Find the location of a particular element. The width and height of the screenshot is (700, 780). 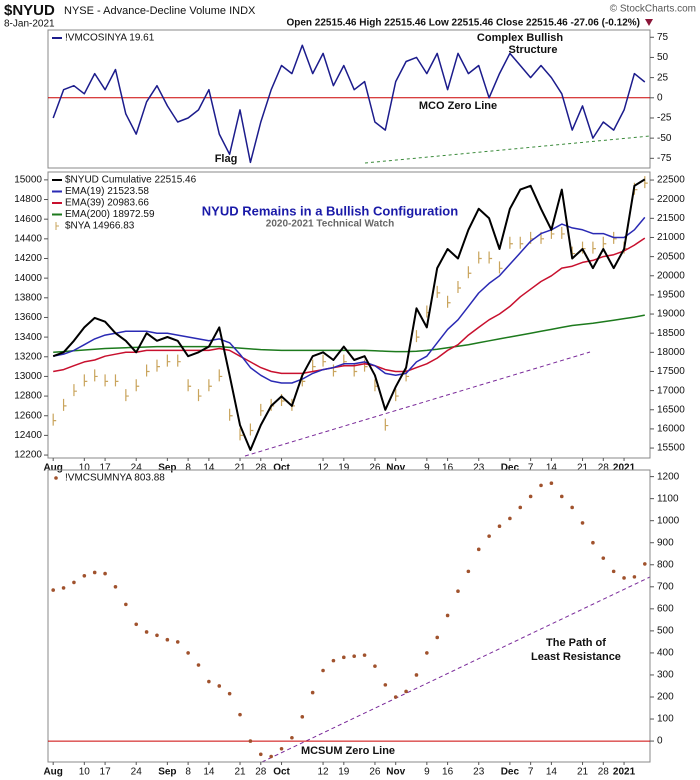

x-tick-label: 26 is located at coordinates (375, 468).